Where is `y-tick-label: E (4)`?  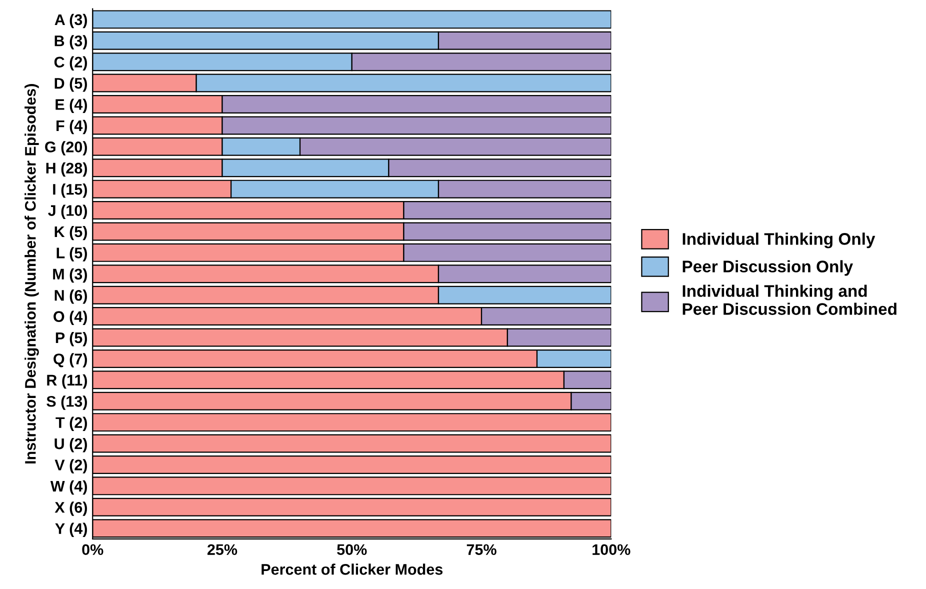
y-tick-label: E (4) is located at coordinates (71, 105).